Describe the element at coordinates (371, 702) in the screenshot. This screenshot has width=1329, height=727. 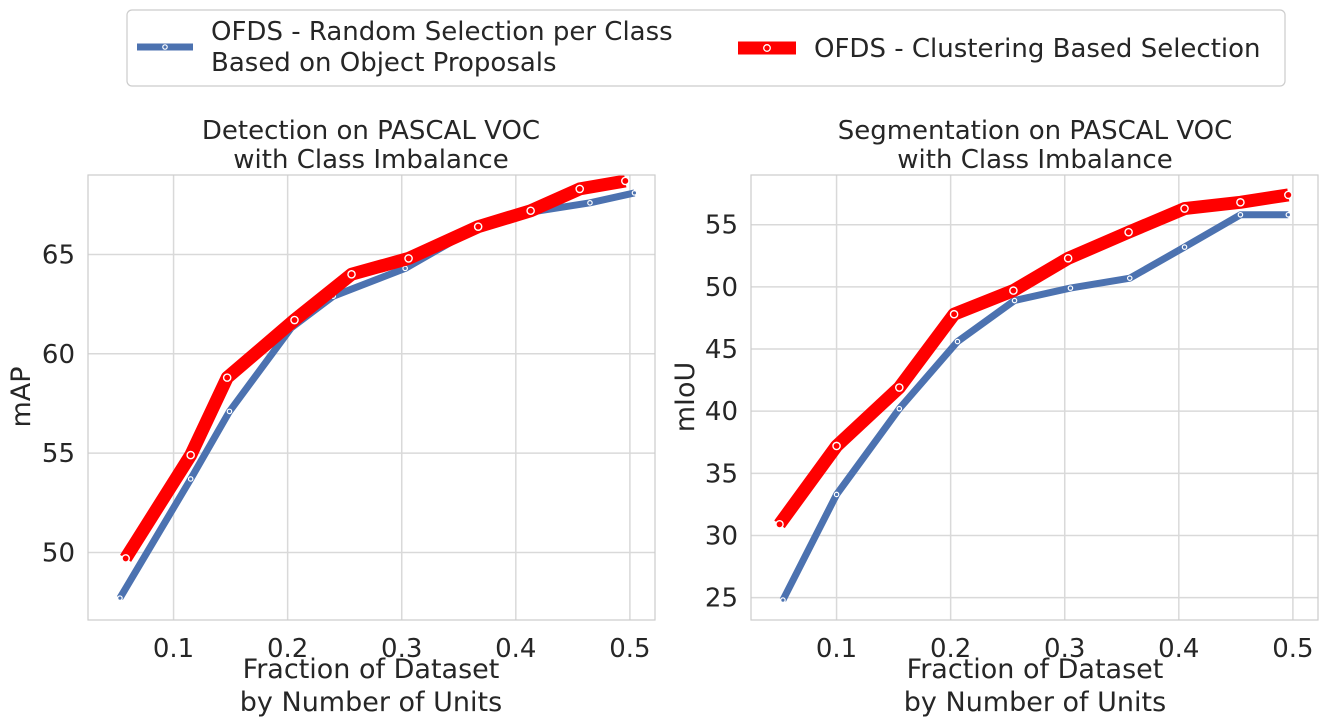
I see `detection-x-axis-label-line2: by Number of Units` at that location.